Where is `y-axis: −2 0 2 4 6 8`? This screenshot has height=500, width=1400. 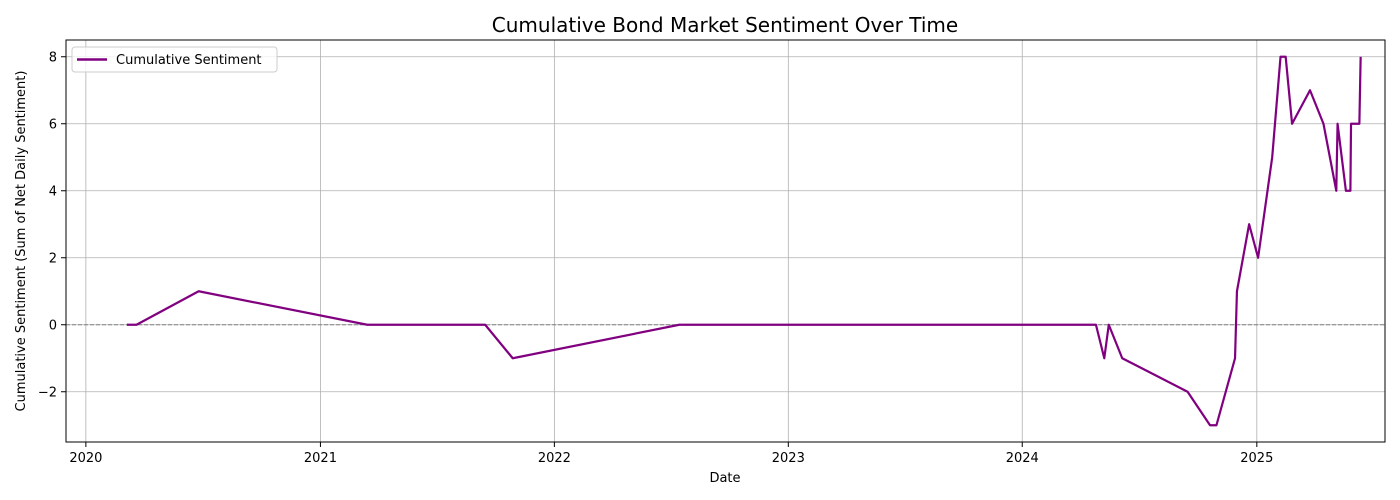 y-axis: −2 0 2 4 6 8 is located at coordinates (52, 225).